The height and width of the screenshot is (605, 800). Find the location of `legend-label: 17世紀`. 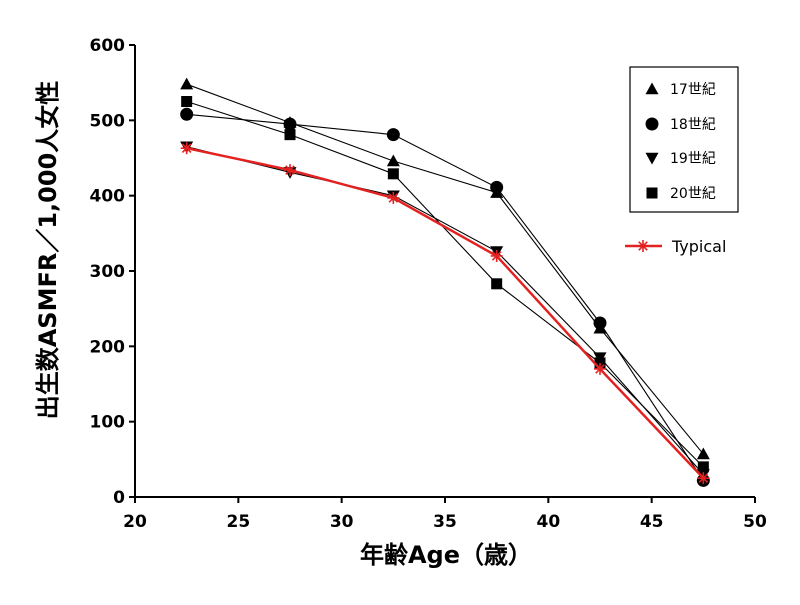

legend-label: 17世紀 is located at coordinates (693, 90).